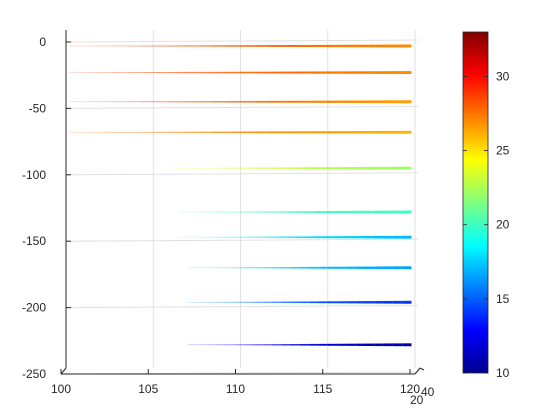 The image size is (560, 420). I want to click on y-axis-ticks: 0 -50 -100 -150 -200 -250, so click(46, 208).